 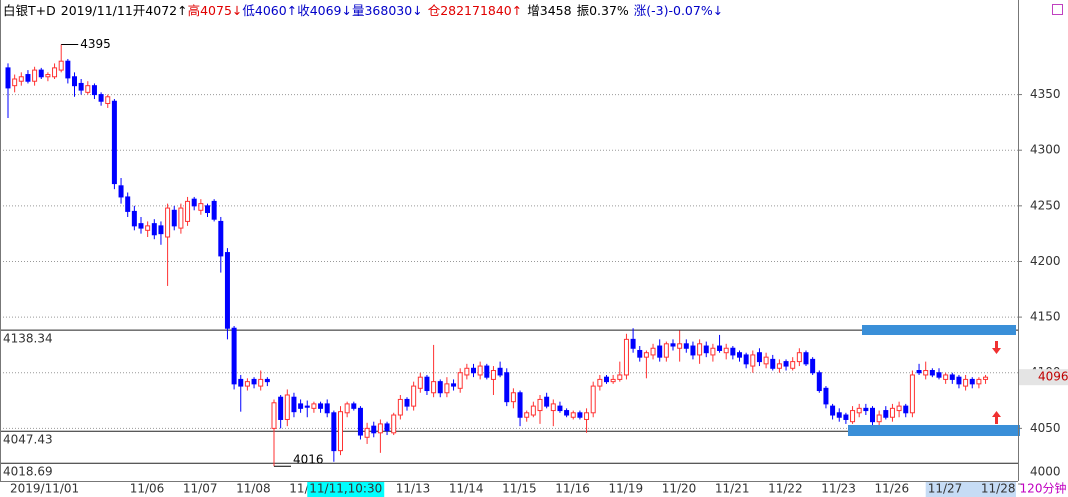 What do you see at coordinates (603, 10) in the screenshot?
I see `header-field: 振0.37%` at bounding box center [603, 10].